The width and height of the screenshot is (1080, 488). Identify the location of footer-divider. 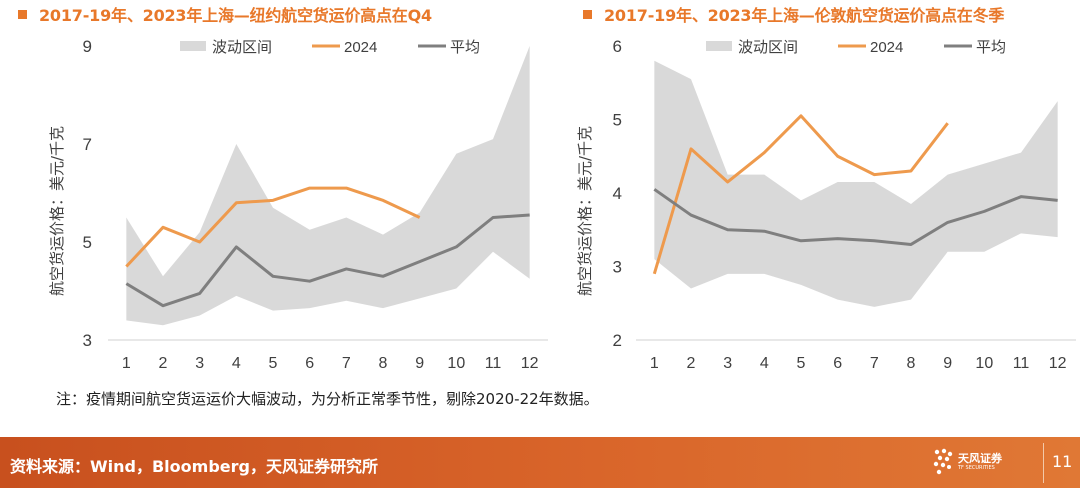
(1043, 463).